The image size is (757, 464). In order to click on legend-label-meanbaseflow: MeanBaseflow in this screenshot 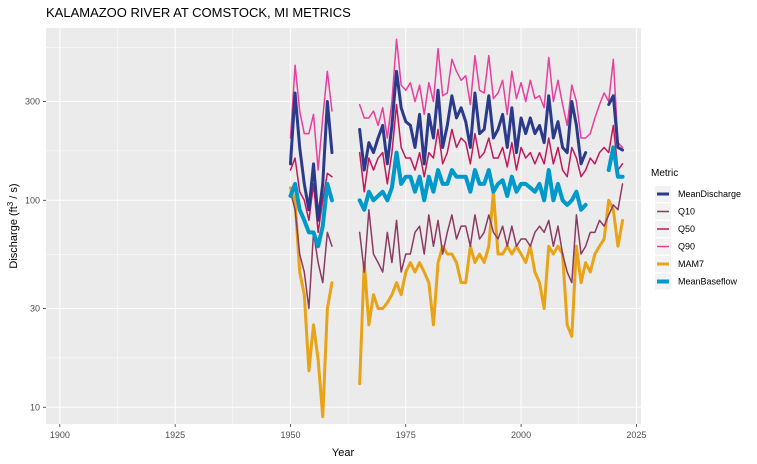, I will do `click(708, 282)`.